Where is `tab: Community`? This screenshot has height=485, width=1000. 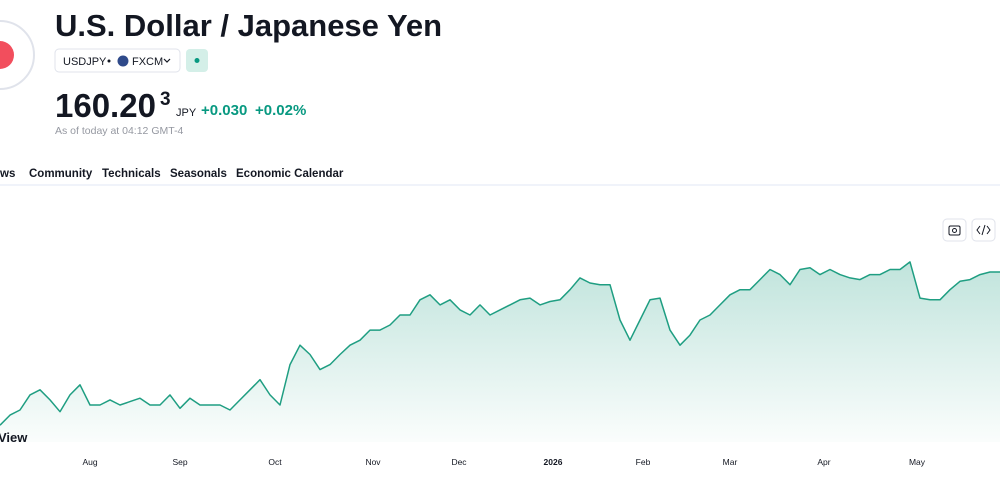
tab: Community is located at coordinates (61, 174).